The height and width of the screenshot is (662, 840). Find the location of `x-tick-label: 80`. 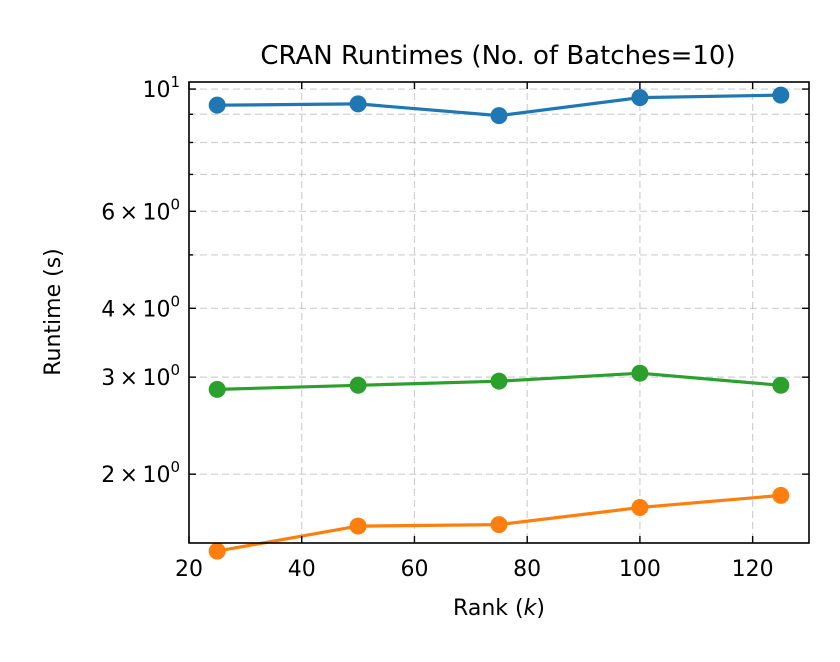

x-tick-label: 80 is located at coordinates (527, 569).